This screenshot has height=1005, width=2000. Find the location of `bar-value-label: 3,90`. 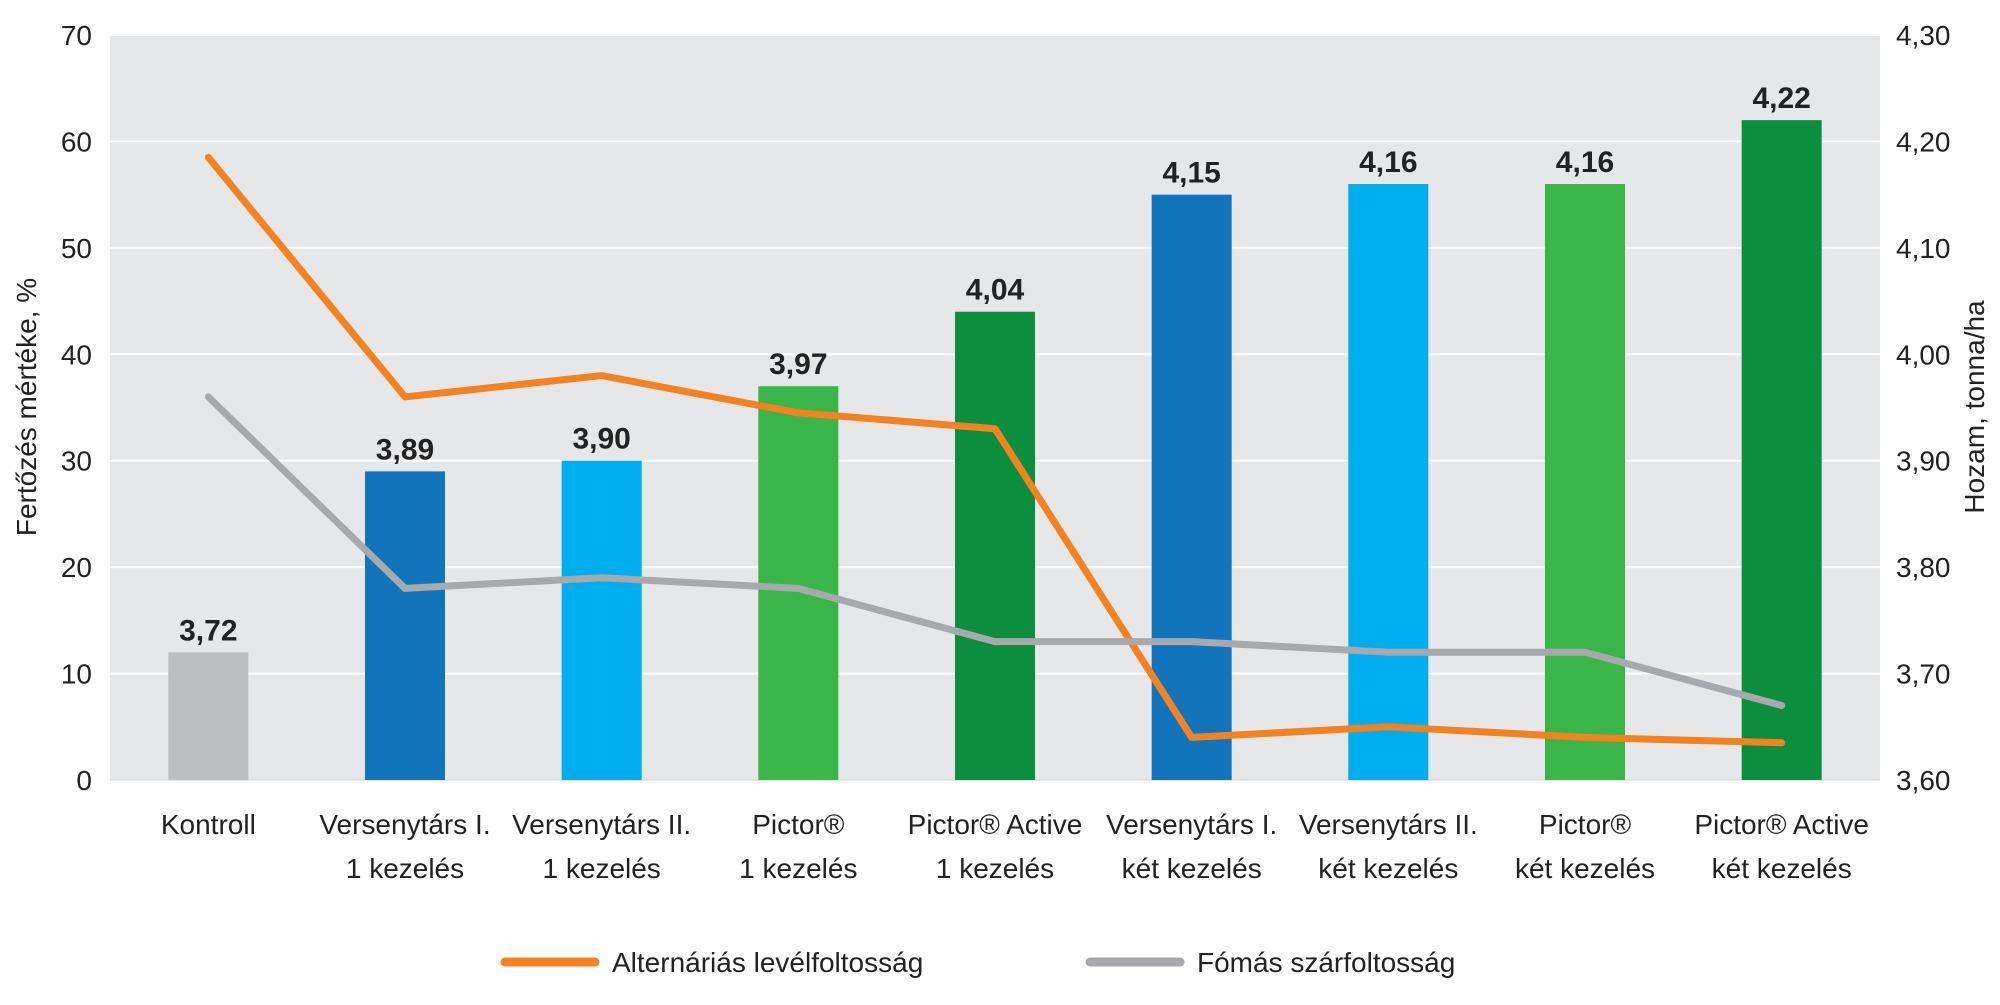

bar-value-label: 3,90 is located at coordinates (601, 439).